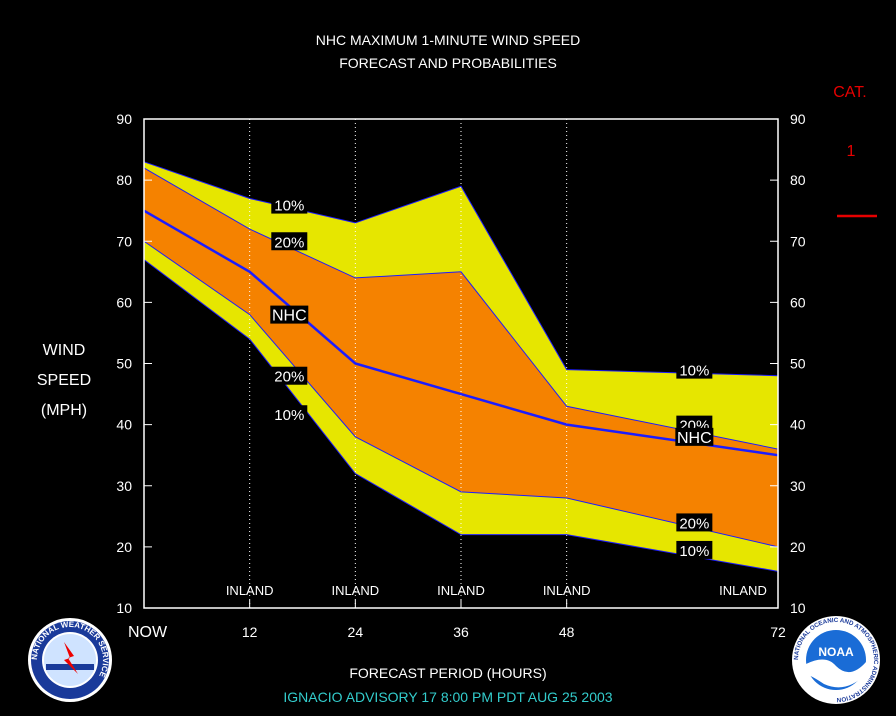 Image resolution: width=896 pixels, height=716 pixels. What do you see at coordinates (64, 380) in the screenshot?
I see `y-axis-label-line2: SPEED` at bounding box center [64, 380].